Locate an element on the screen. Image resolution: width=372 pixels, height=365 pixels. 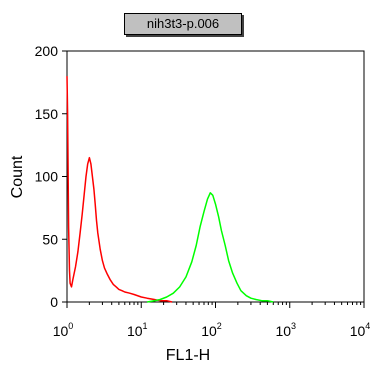
x-axis-title: FL1-H is located at coordinates (188, 355).